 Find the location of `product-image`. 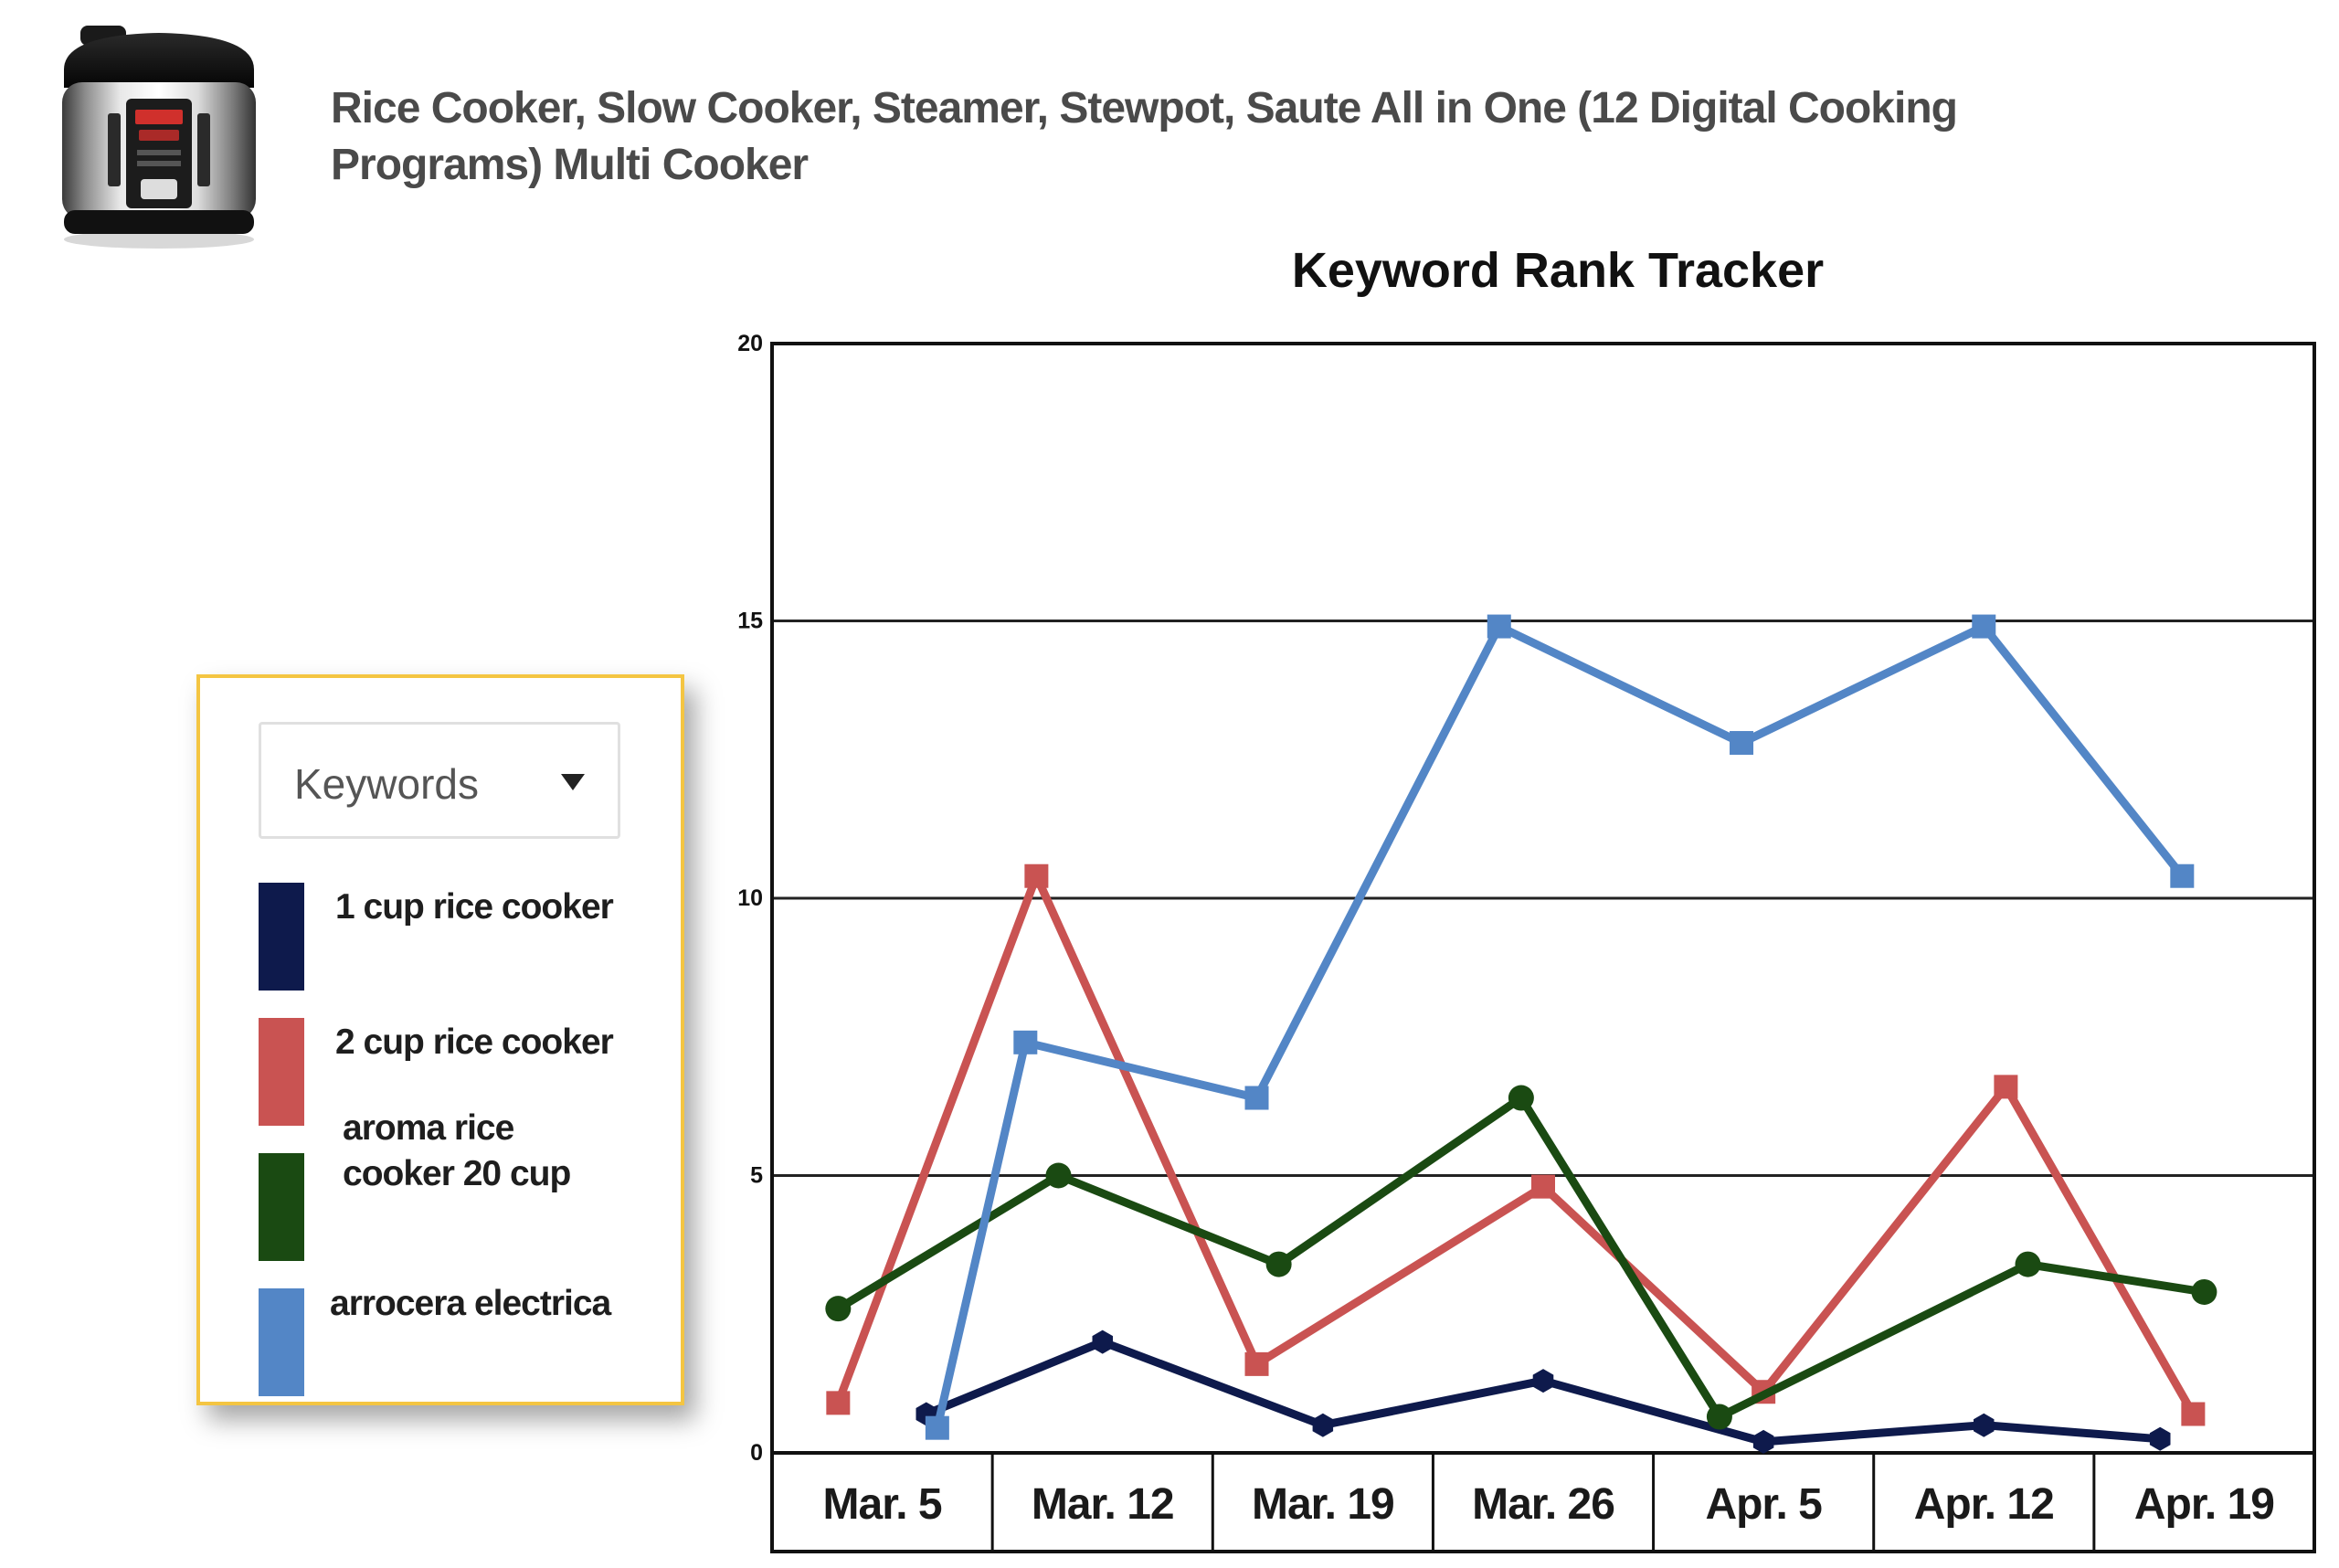

product-image is located at coordinates (159, 137).